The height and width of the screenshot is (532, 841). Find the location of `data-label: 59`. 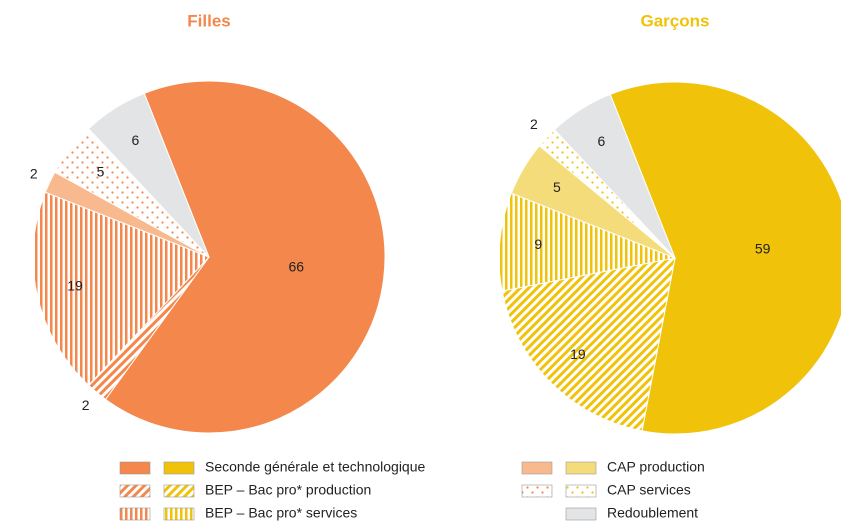

data-label: 59 is located at coordinates (763, 248).